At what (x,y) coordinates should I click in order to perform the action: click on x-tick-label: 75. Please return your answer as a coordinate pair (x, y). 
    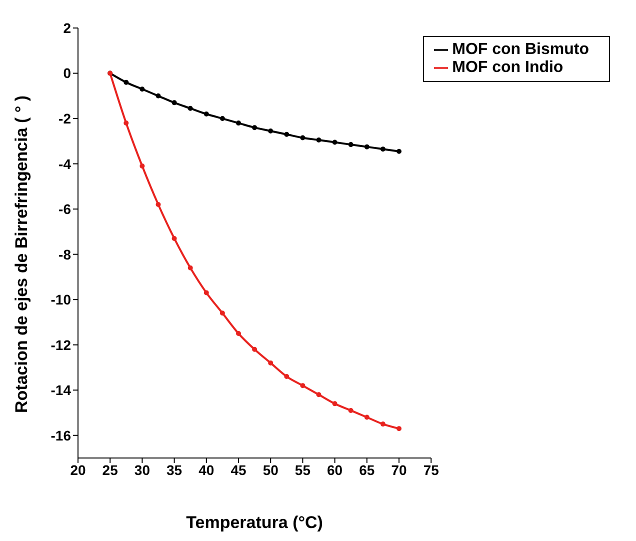
    Looking at the image, I should click on (431, 470).